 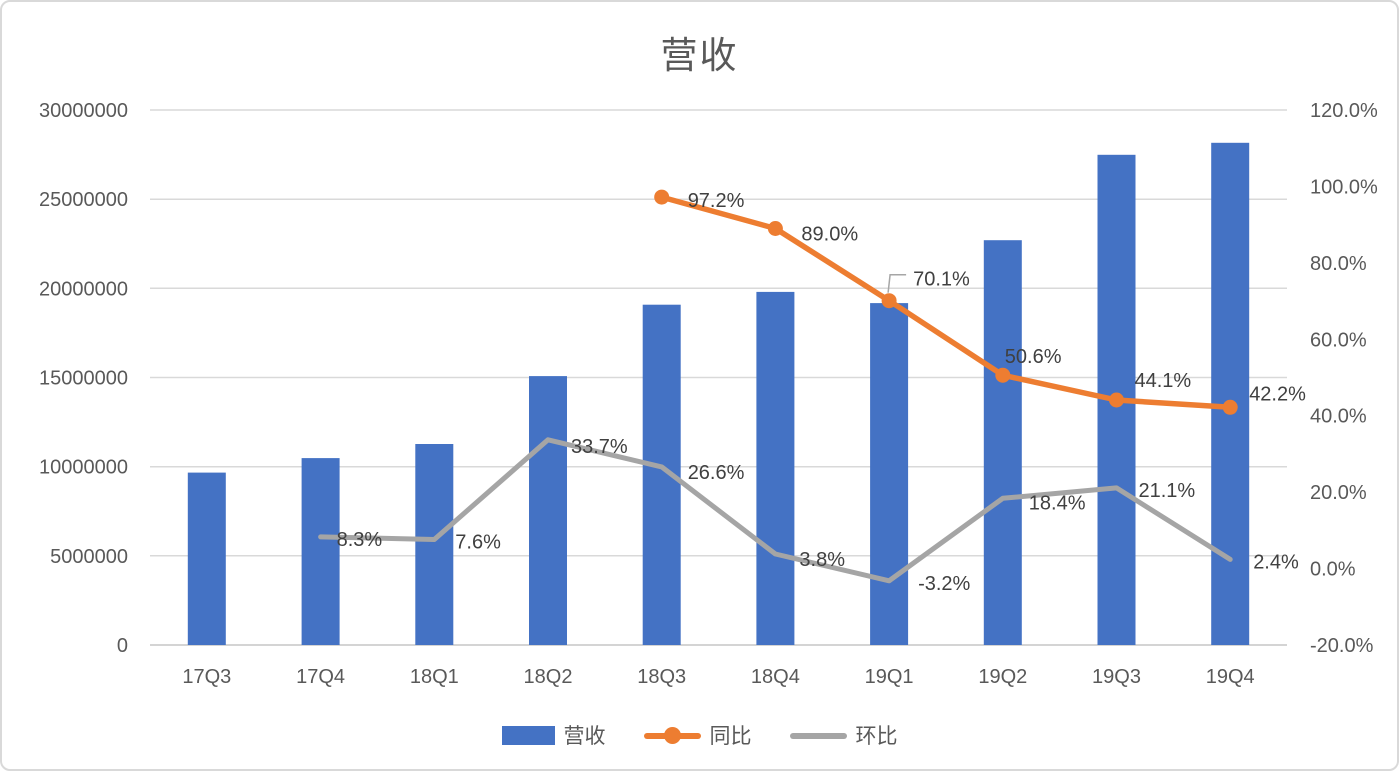 I want to click on x-axis-label: 18Q3, so click(x=661, y=677).